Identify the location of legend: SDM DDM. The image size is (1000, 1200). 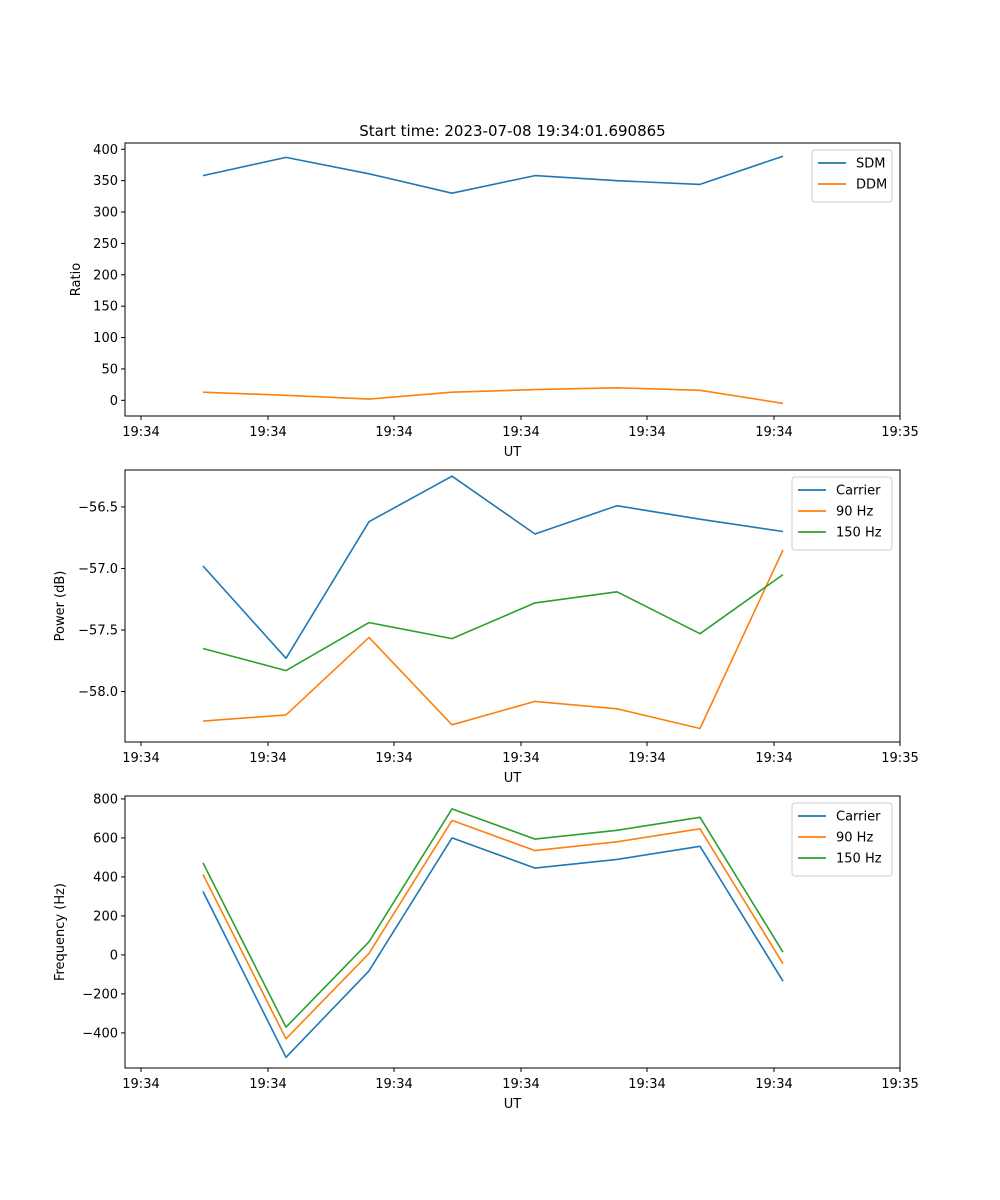
(852, 176).